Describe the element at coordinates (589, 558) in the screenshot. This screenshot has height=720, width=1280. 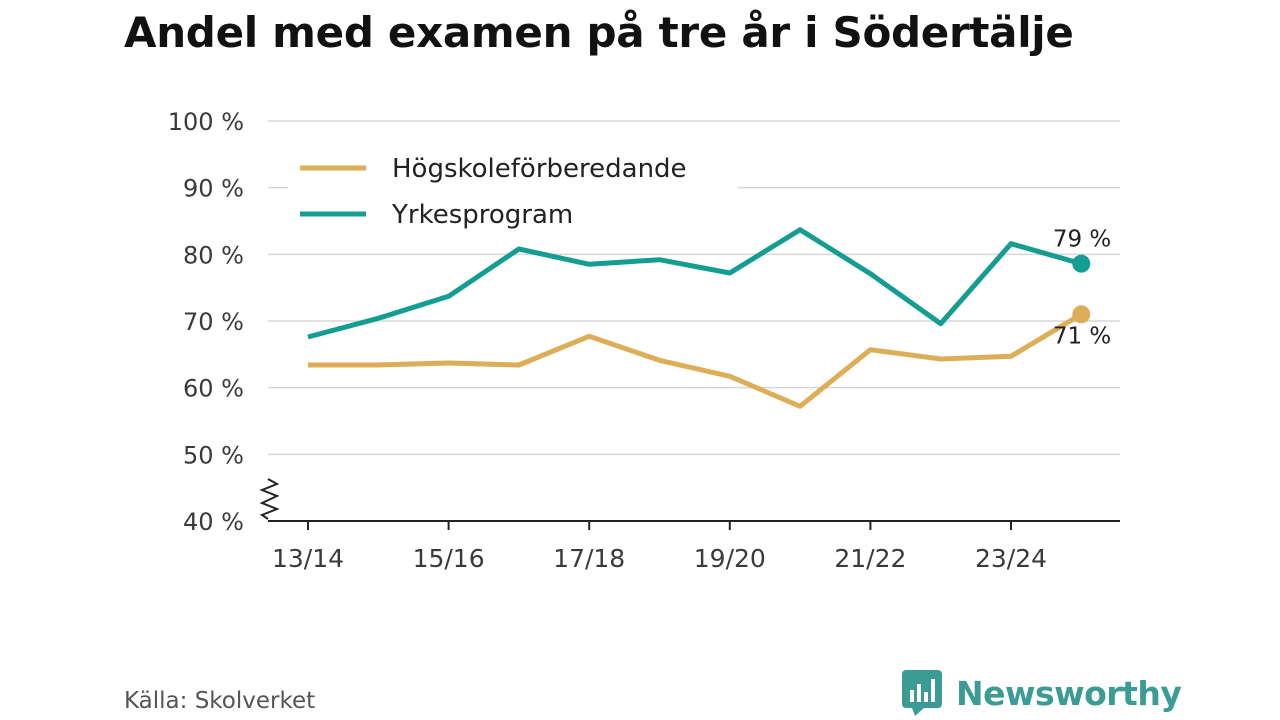
I see `x-tick-label: 17/18` at that location.